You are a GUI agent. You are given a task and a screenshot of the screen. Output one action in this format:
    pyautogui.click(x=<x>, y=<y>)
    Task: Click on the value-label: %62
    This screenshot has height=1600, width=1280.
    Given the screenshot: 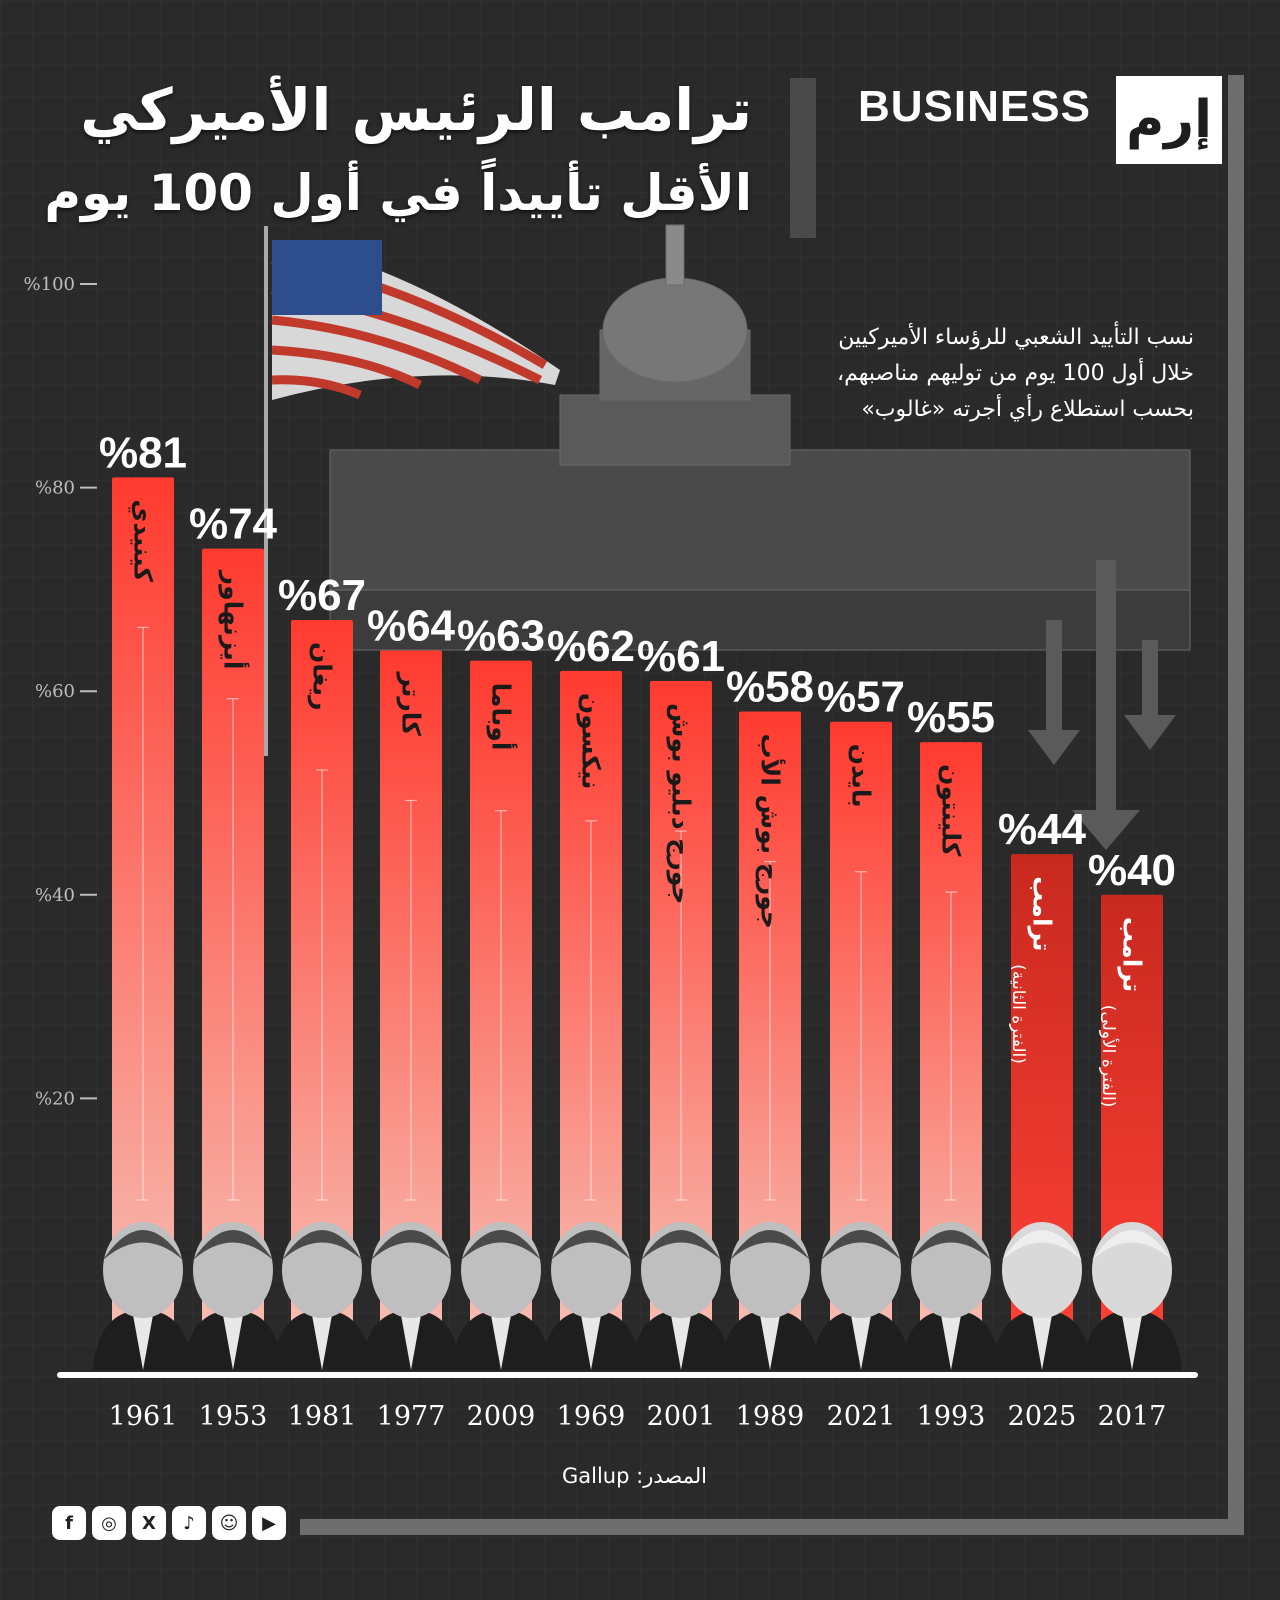 What is the action you would take?
    pyautogui.click(x=591, y=646)
    